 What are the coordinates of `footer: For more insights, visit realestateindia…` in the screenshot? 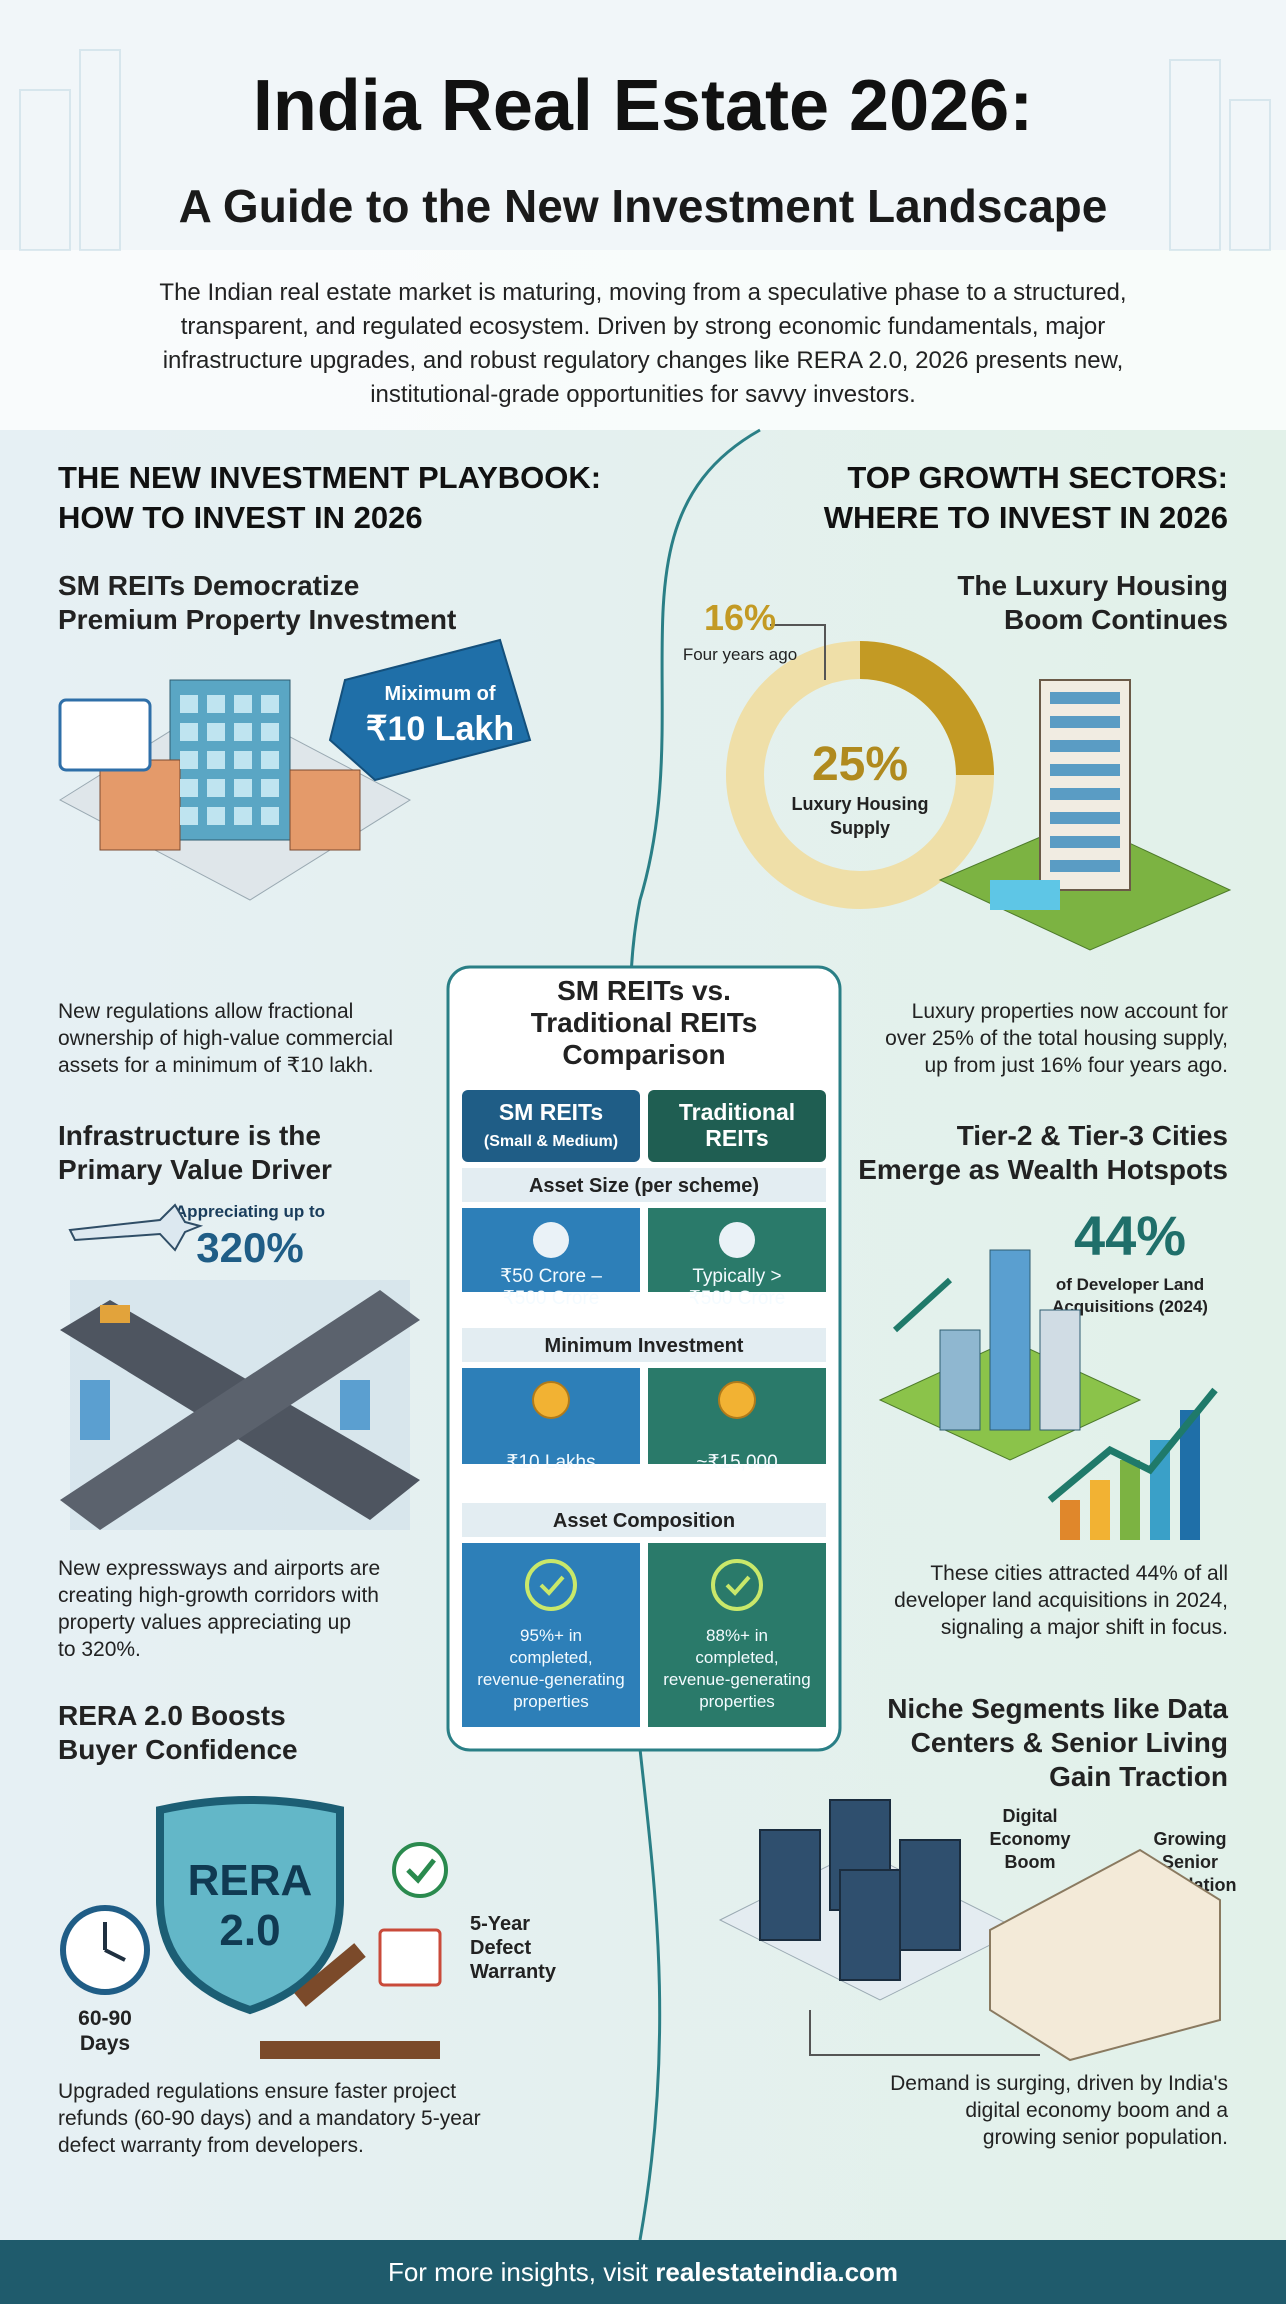 It's located at (643, 2272).